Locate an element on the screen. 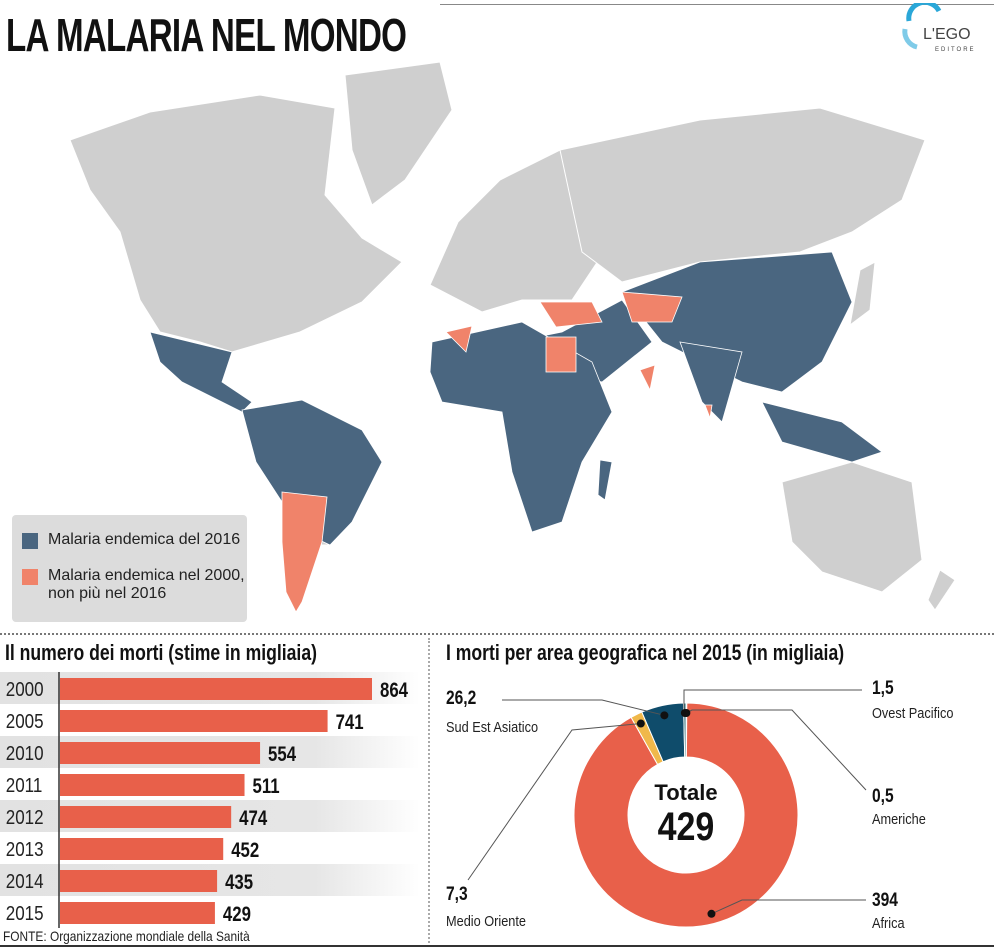  year-label: 2014 is located at coordinates (25, 881).